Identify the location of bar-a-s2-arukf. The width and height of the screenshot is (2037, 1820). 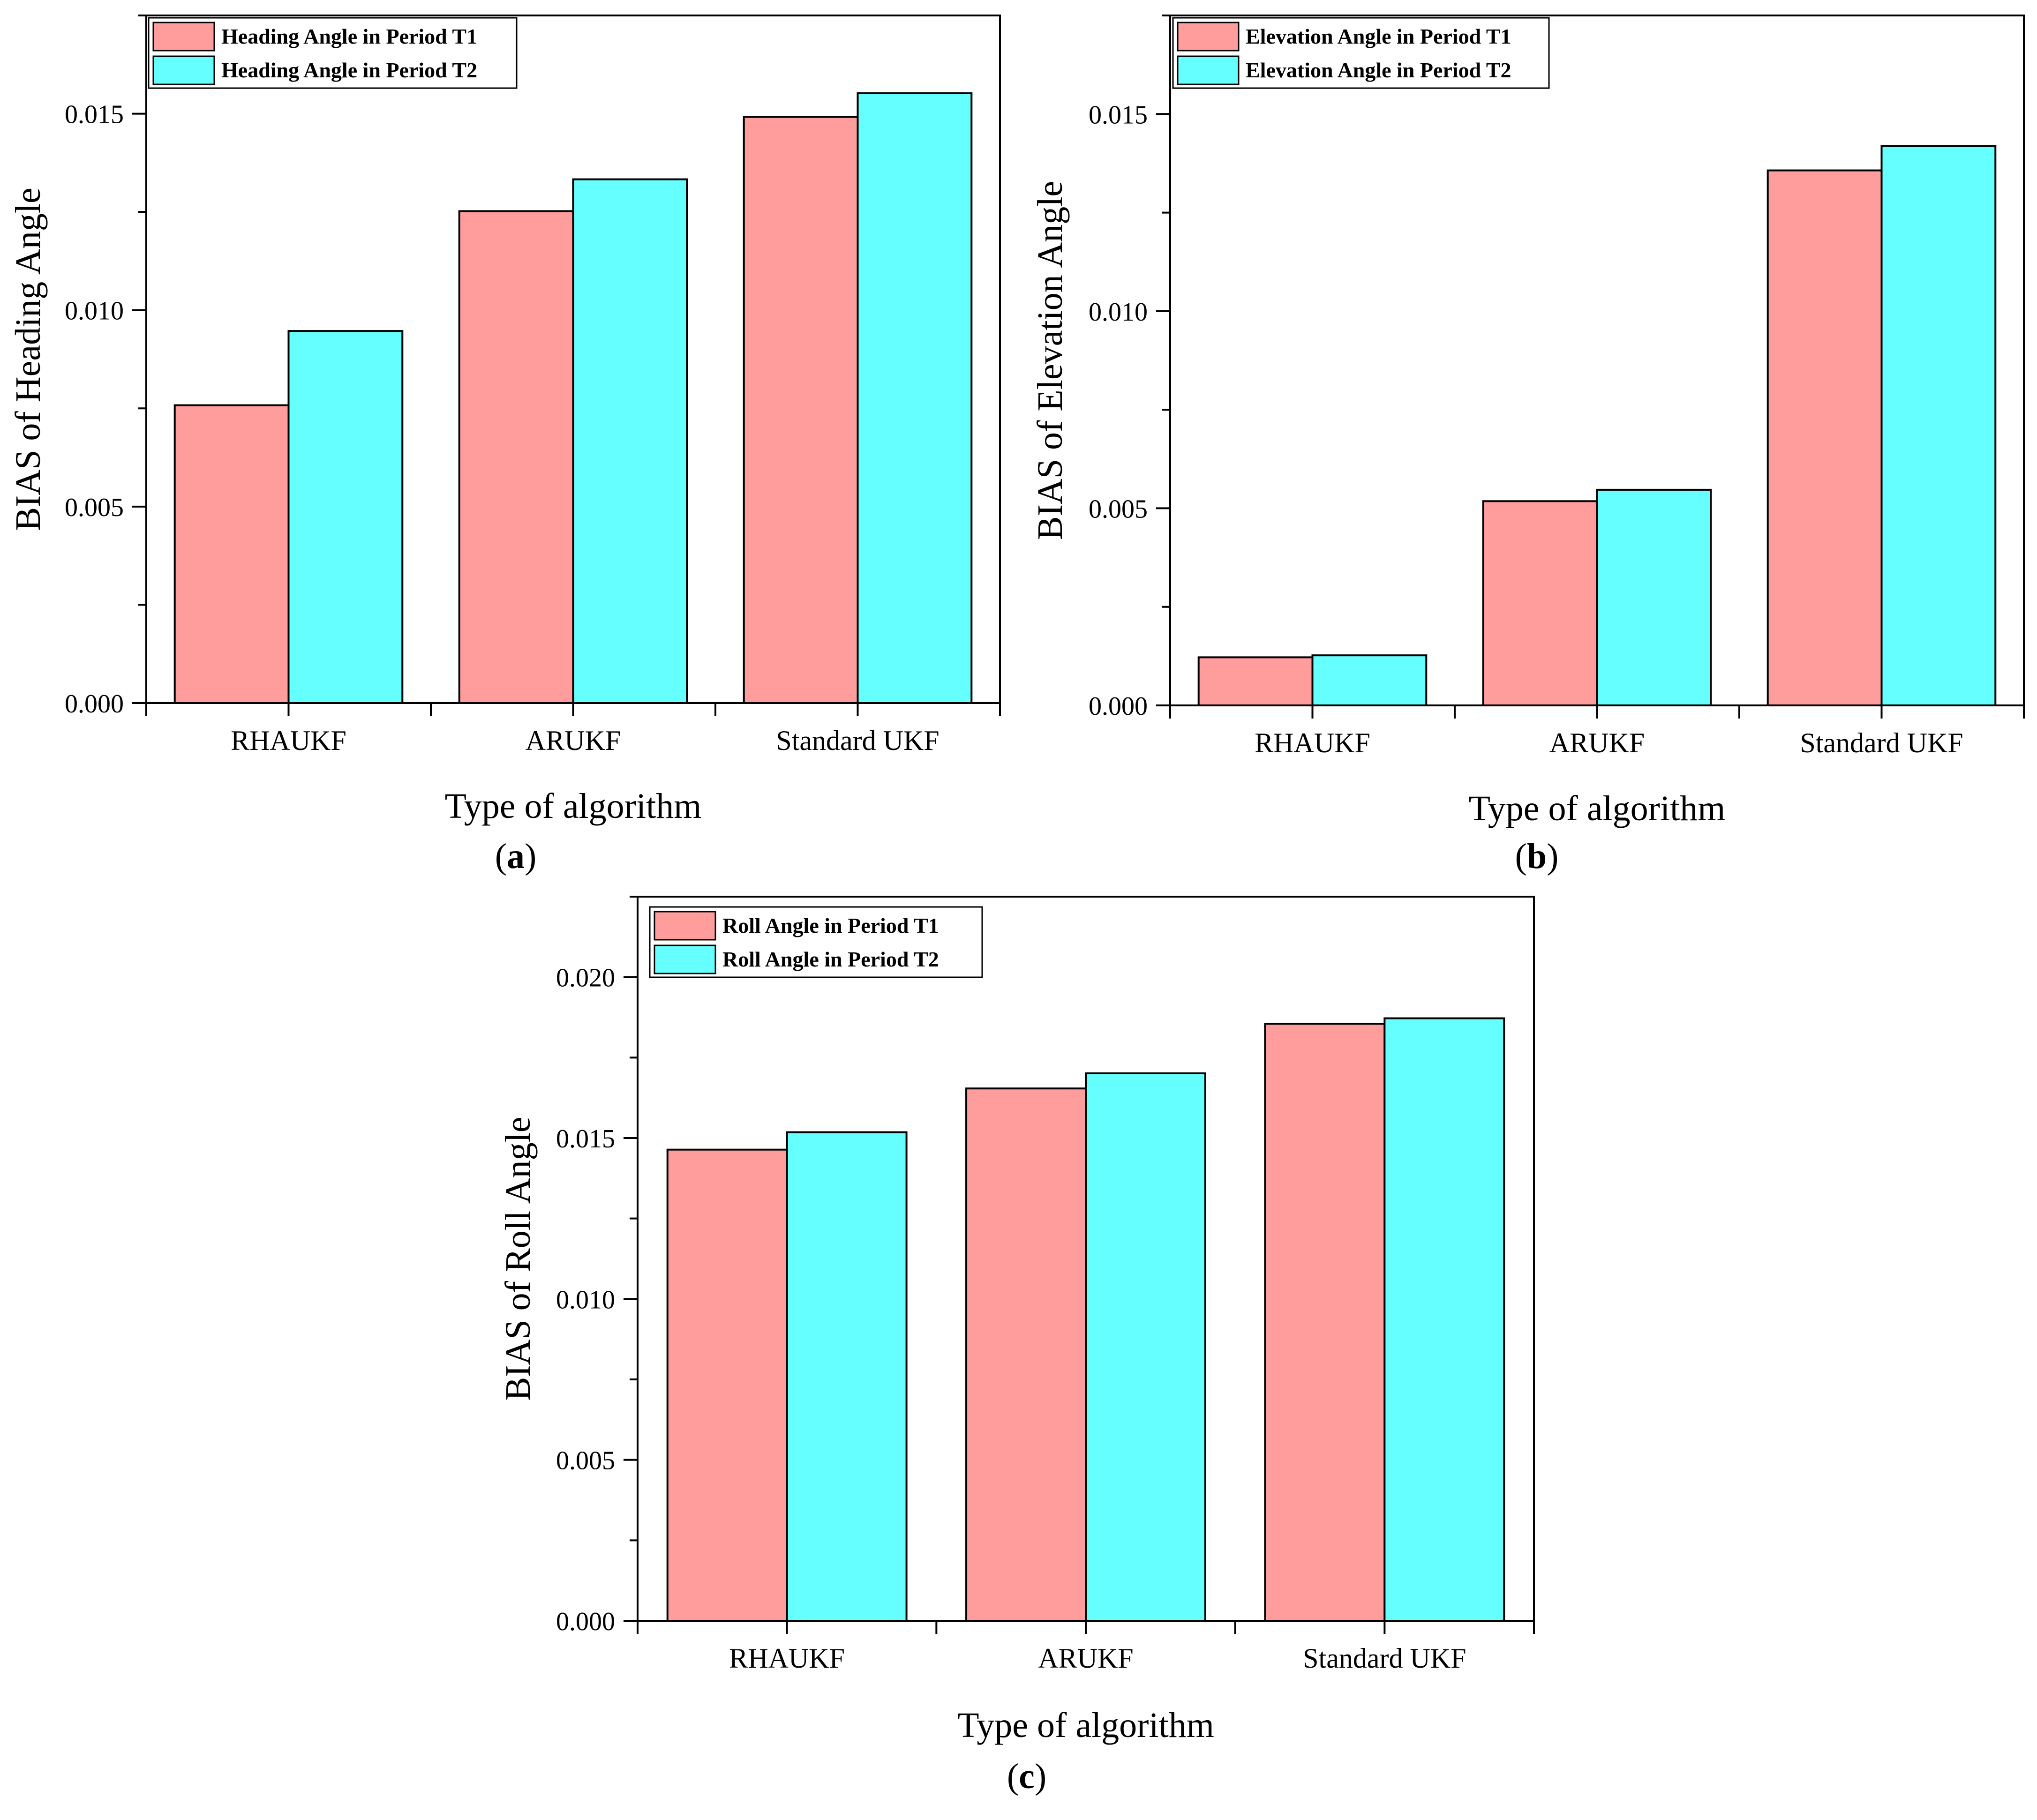
(630, 441).